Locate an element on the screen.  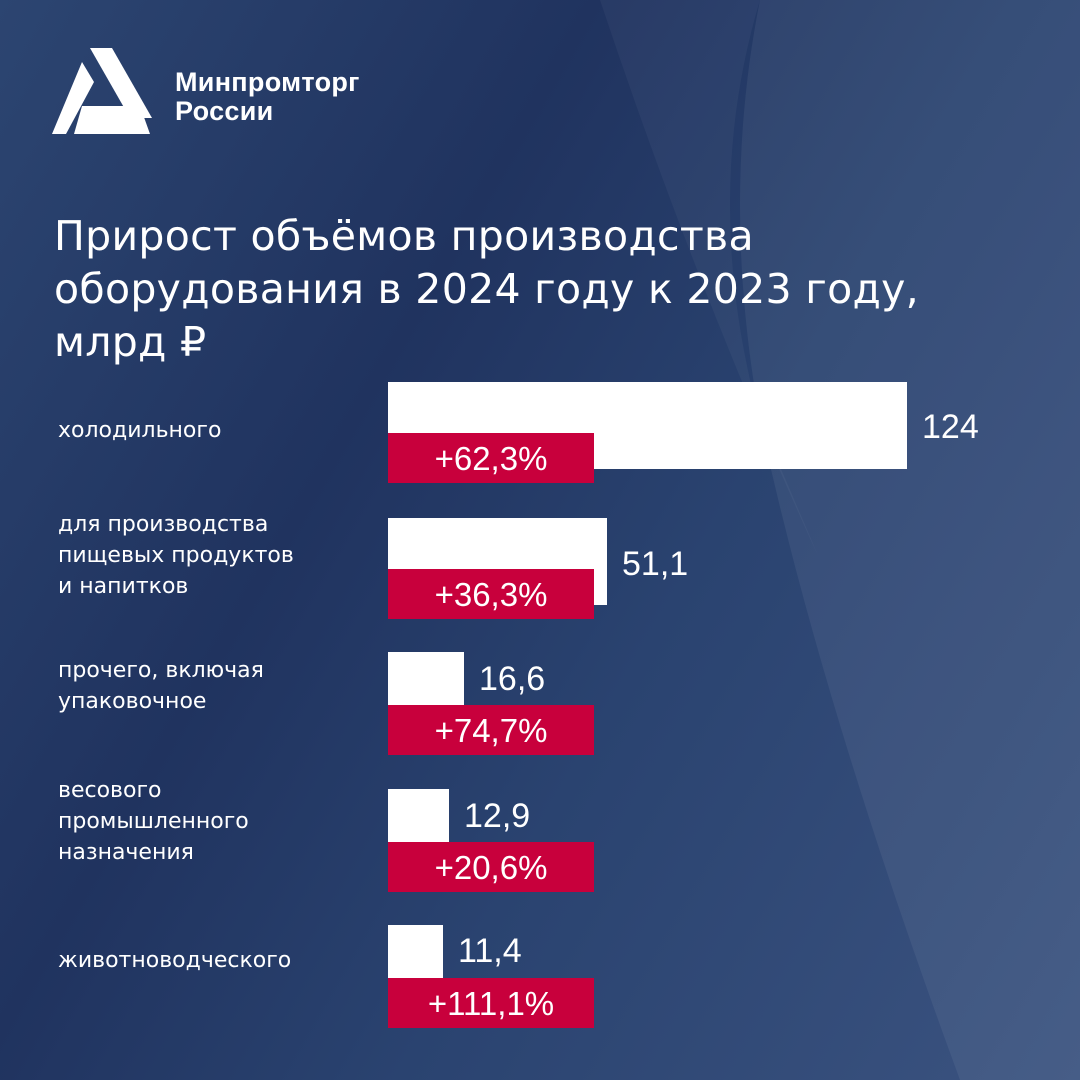
title-line: оборудования в 2024 году к 2023 году, is located at coordinates (486, 289).